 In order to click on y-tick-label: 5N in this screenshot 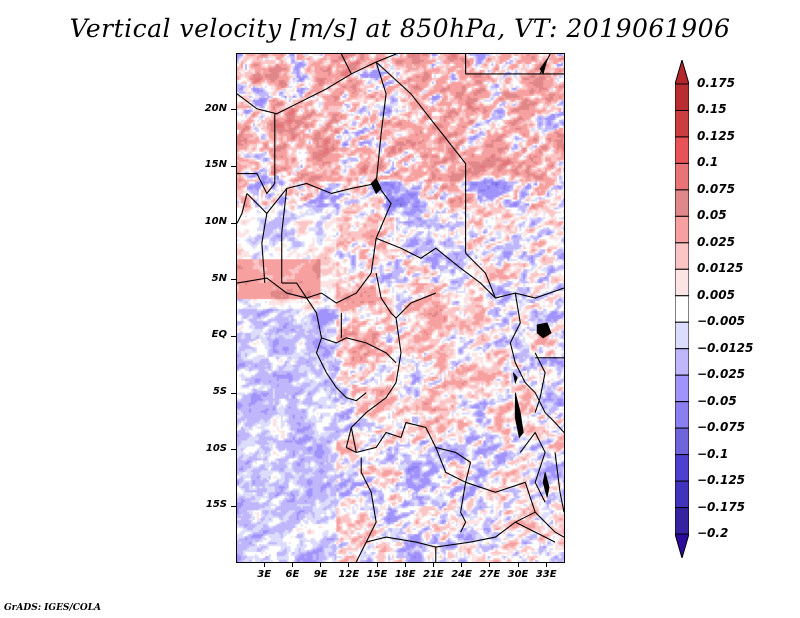, I will do `click(219, 278)`.